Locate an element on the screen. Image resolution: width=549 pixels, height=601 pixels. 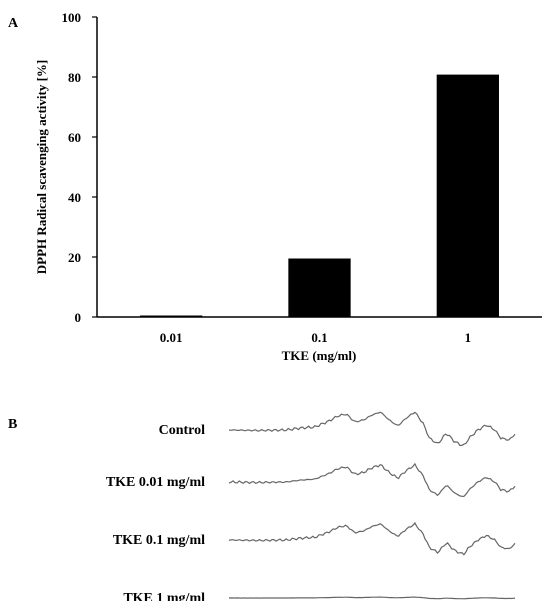
y-tick-label-40: 40 is located at coordinates (74, 197).